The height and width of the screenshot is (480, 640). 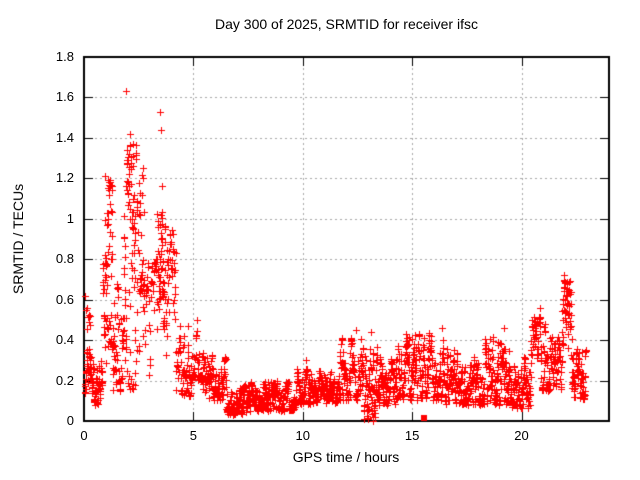 I want to click on y-axis-label: SRMTID / TECUs, so click(x=18, y=239).